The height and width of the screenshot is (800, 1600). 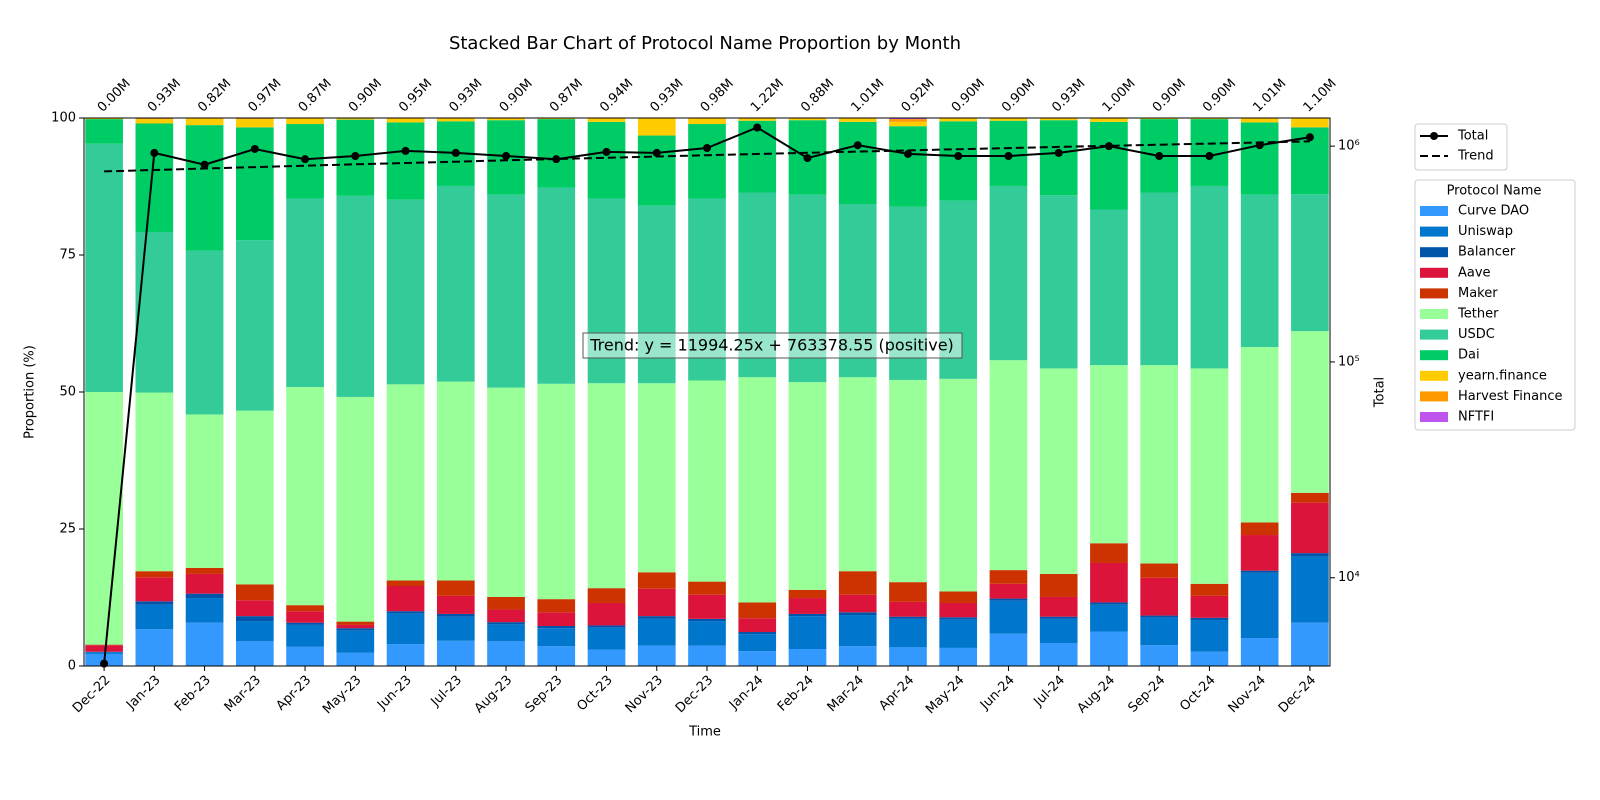 I want to click on x-tick-label: Oct-24, so click(x=1198, y=694).